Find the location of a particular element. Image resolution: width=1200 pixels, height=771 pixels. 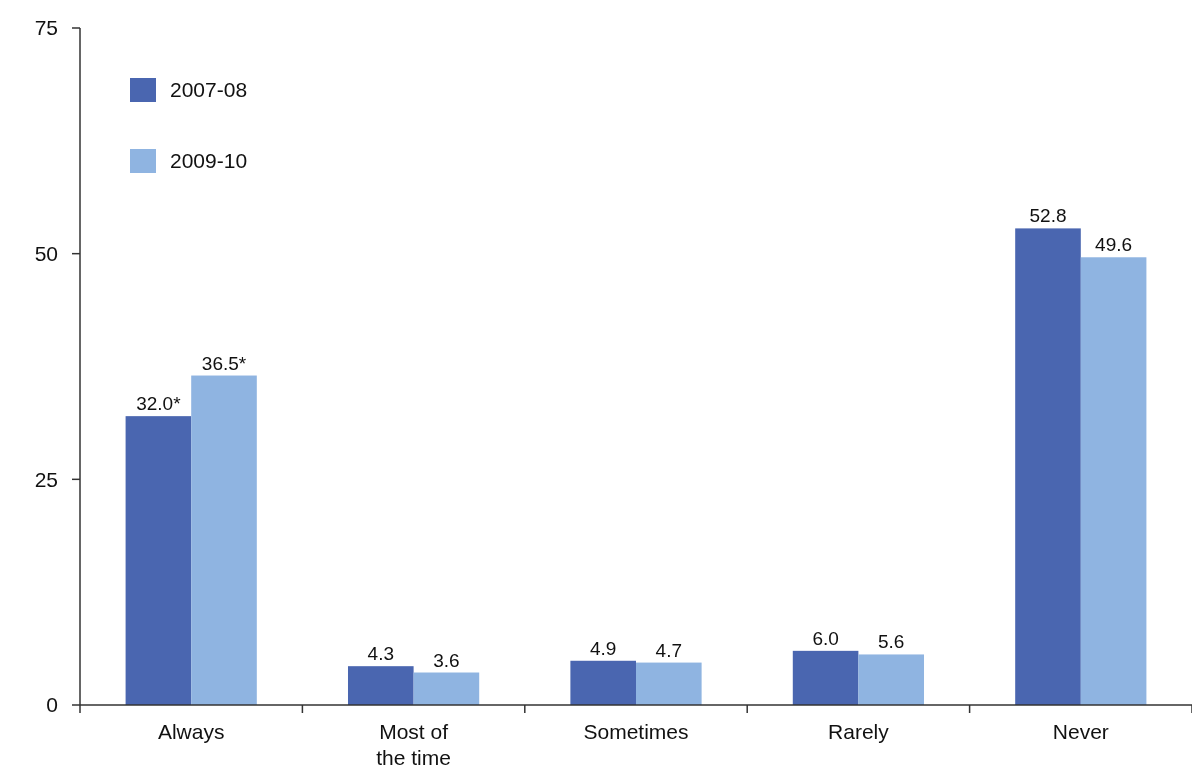

data-label: 32.0* is located at coordinates (159, 404).